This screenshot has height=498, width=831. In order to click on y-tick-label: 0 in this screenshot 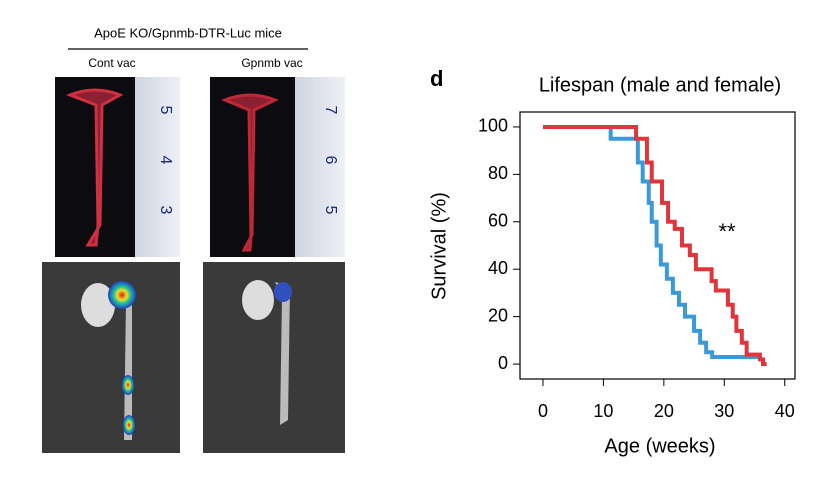, I will do `click(503, 363)`.